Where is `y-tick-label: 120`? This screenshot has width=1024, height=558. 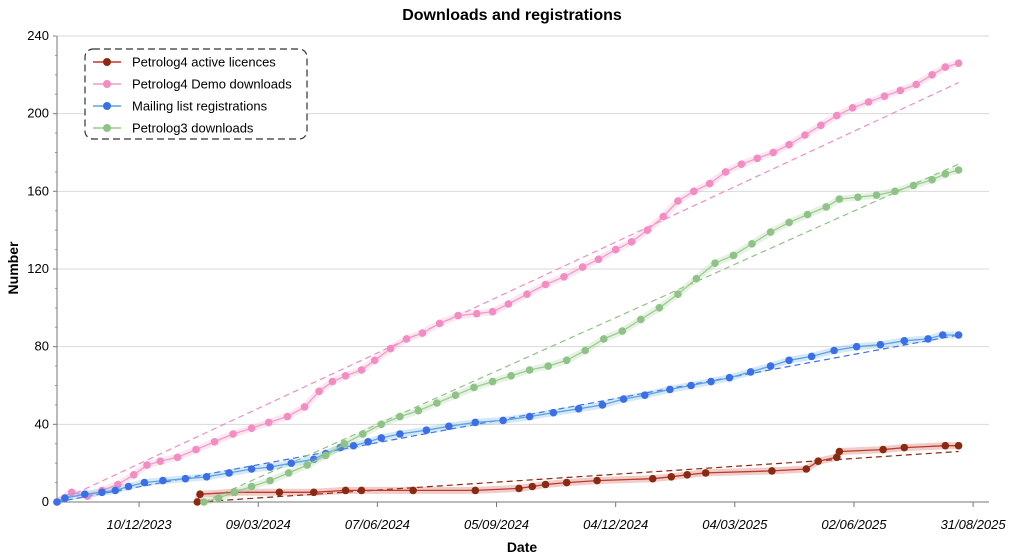 y-tick-label: 120 is located at coordinates (38, 268).